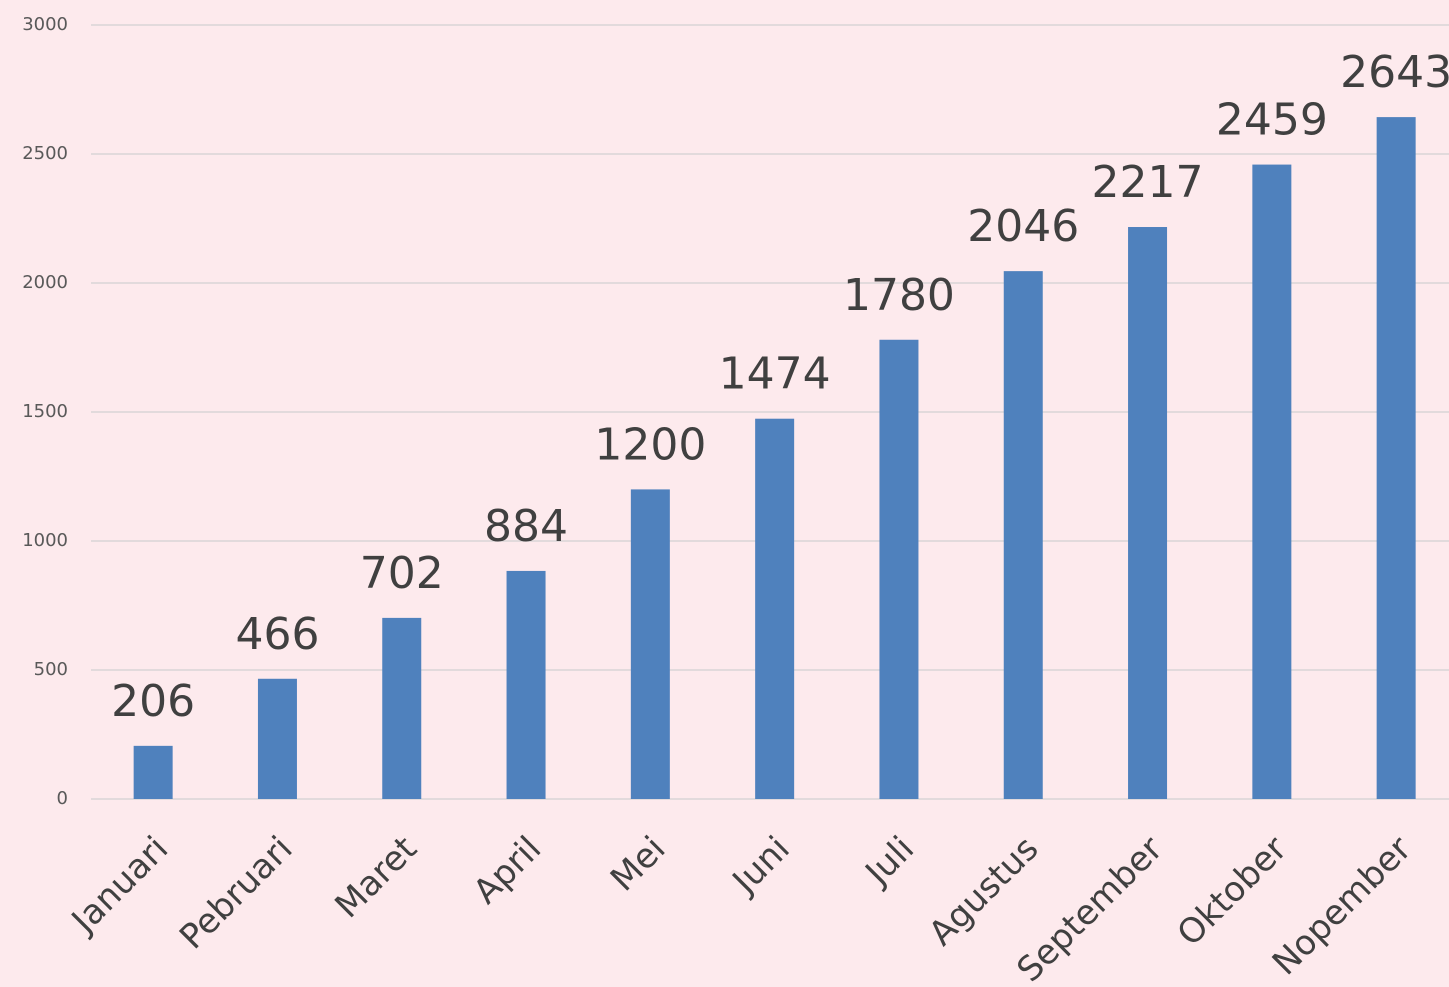 Image resolution: width=1449 pixels, height=987 pixels. Describe the element at coordinates (153, 701) in the screenshot. I see `data-label: 206` at that location.